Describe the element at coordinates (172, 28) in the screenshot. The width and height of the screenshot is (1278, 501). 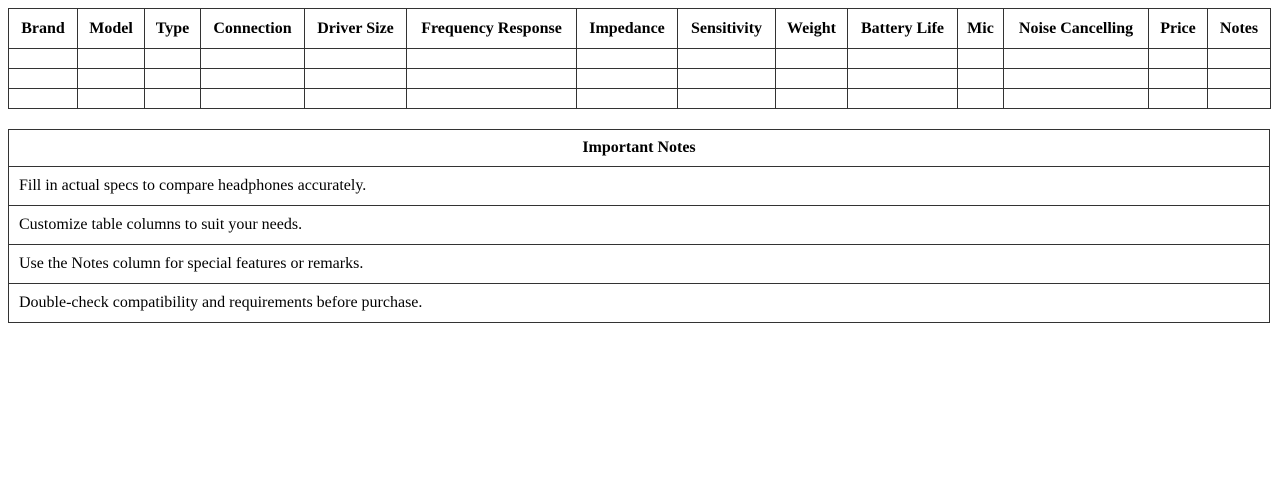
I see `spec-column-header-type: Type` at that location.